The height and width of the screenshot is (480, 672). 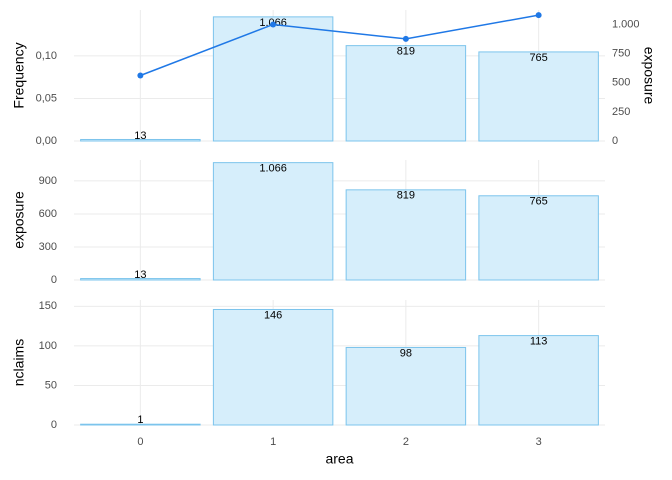 What do you see at coordinates (48, 181) in the screenshot?
I see `y-tick-label: 900` at bounding box center [48, 181].